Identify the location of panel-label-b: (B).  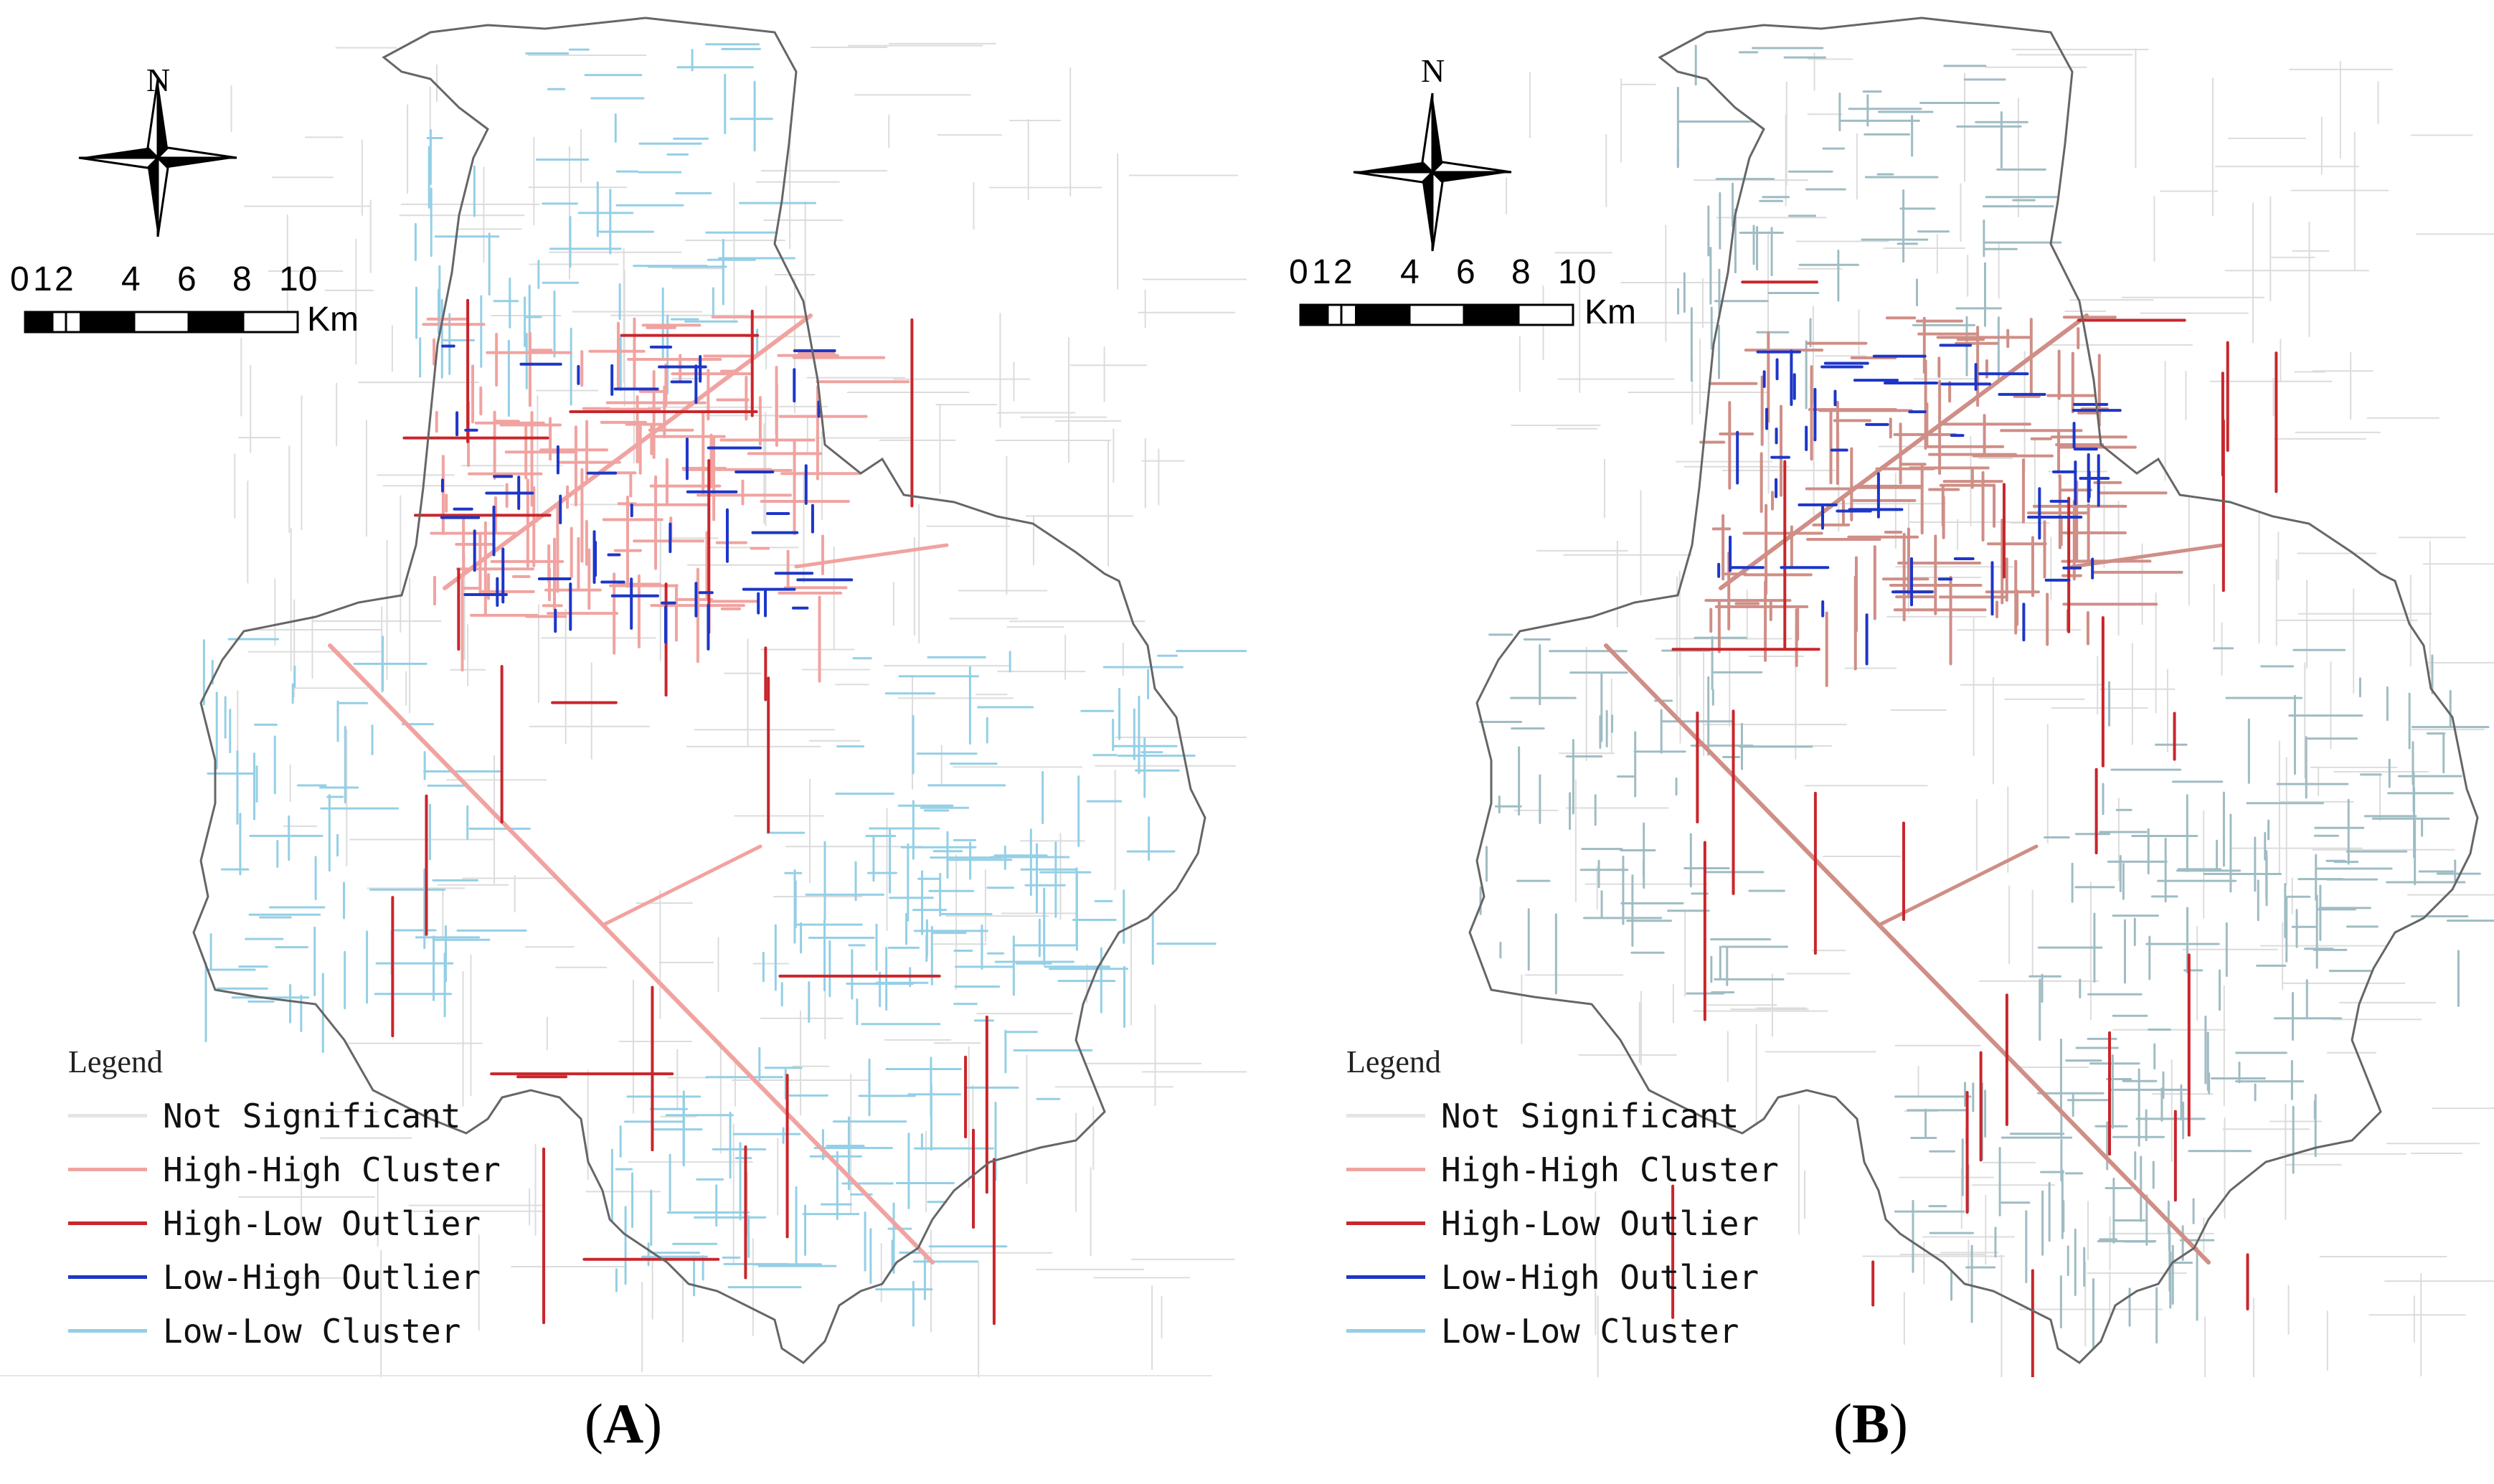
(1870, 1423).